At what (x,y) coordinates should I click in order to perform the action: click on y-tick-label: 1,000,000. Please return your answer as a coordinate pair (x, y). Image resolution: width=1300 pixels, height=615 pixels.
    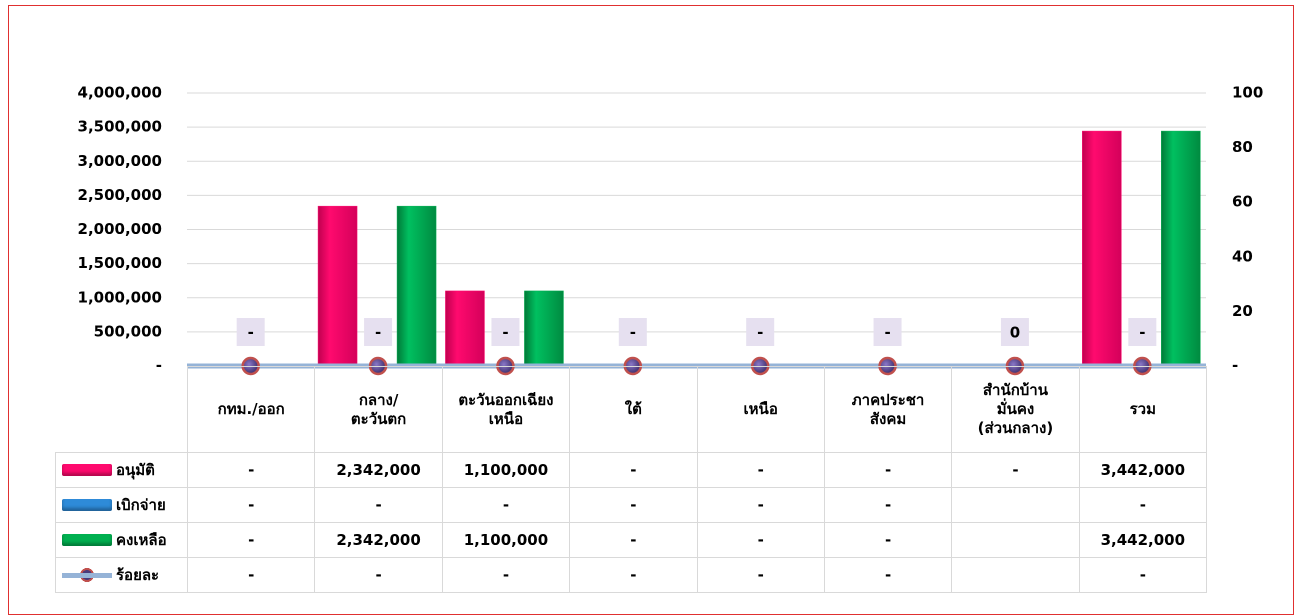
    Looking at the image, I should click on (120, 297).